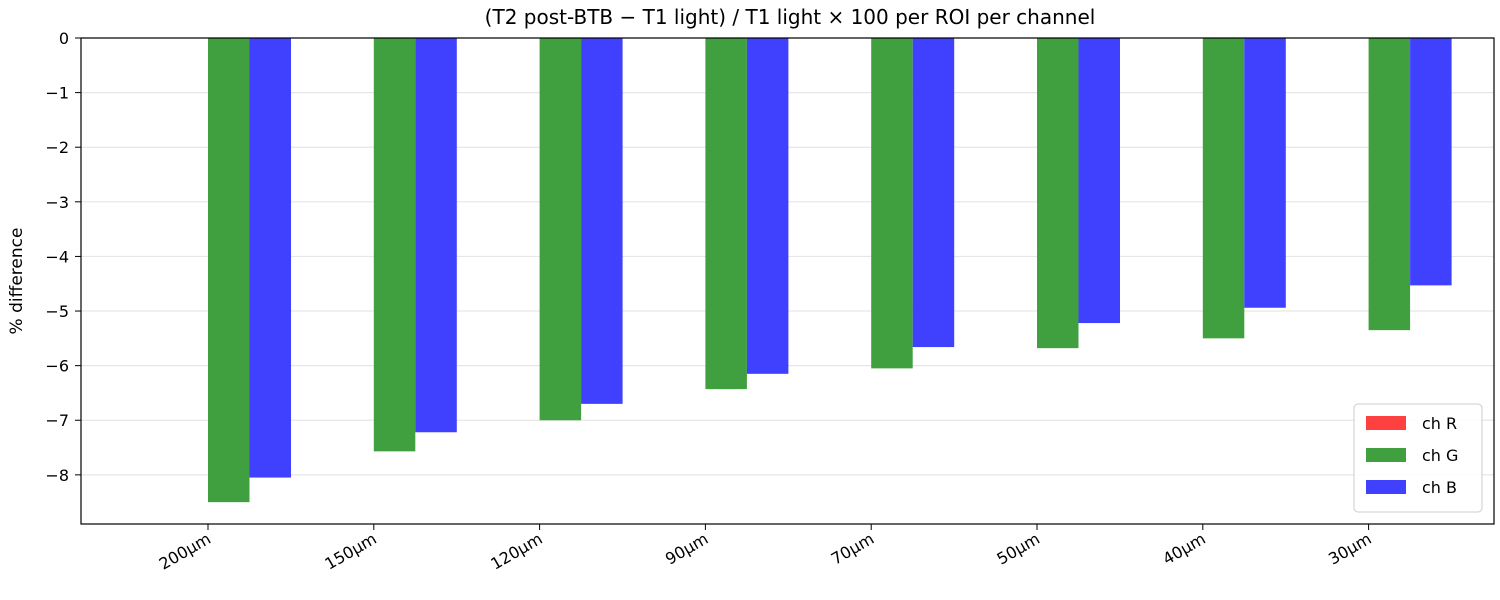  Describe the element at coordinates (57, 311) in the screenshot. I see `y-tick-label: −5` at that location.